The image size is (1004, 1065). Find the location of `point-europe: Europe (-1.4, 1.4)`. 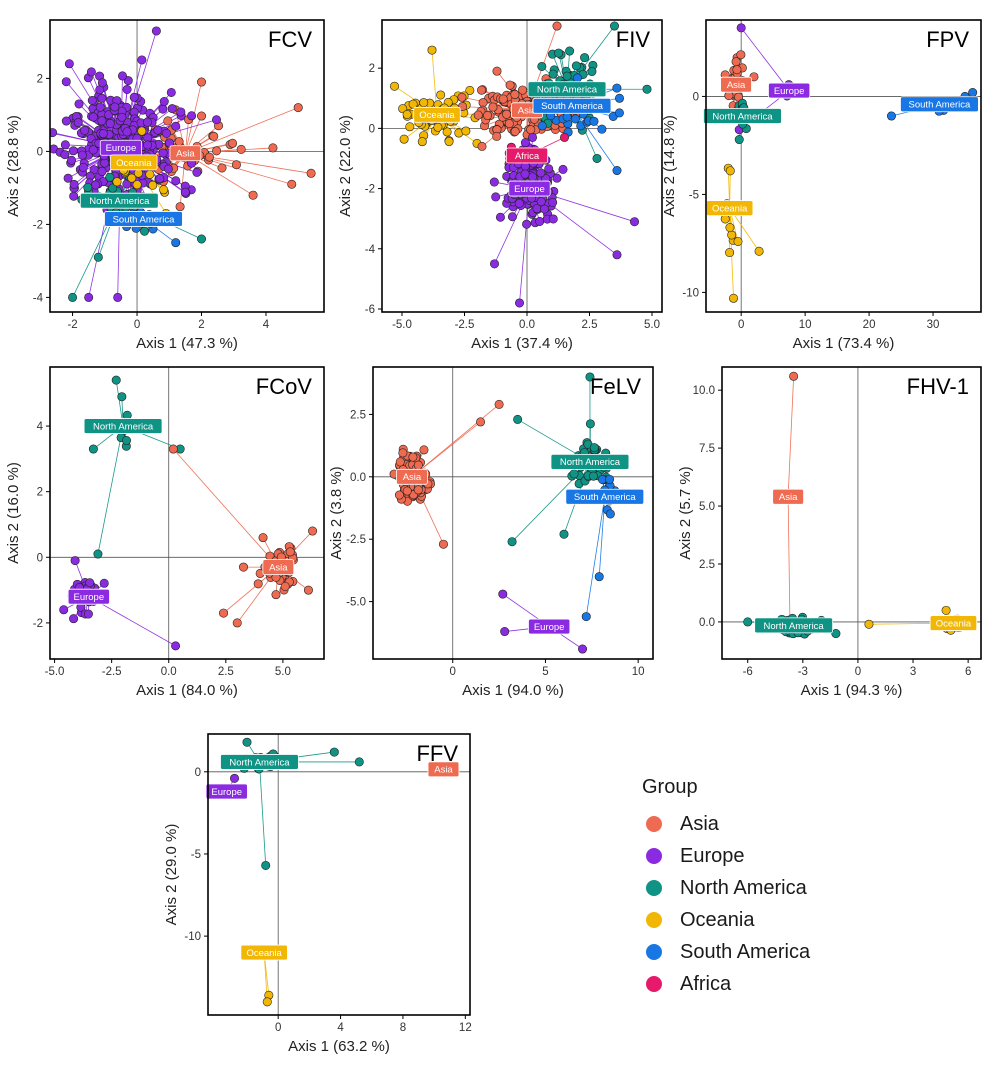

point-europe: Europe (-1.4, 1.4) is located at coordinates (92, 101).